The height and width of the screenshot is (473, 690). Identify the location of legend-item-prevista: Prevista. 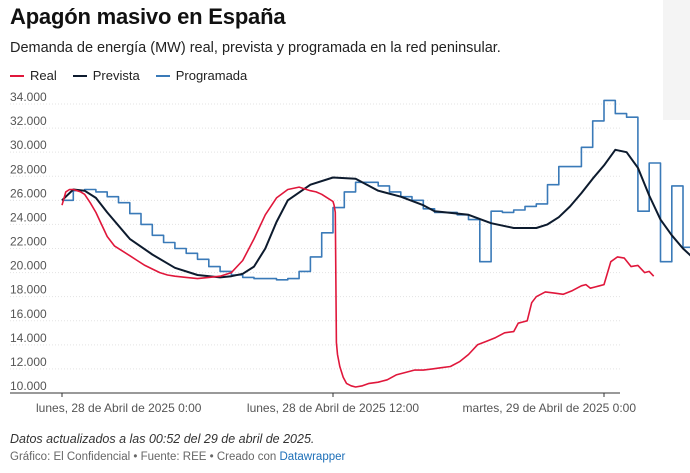
(106, 75).